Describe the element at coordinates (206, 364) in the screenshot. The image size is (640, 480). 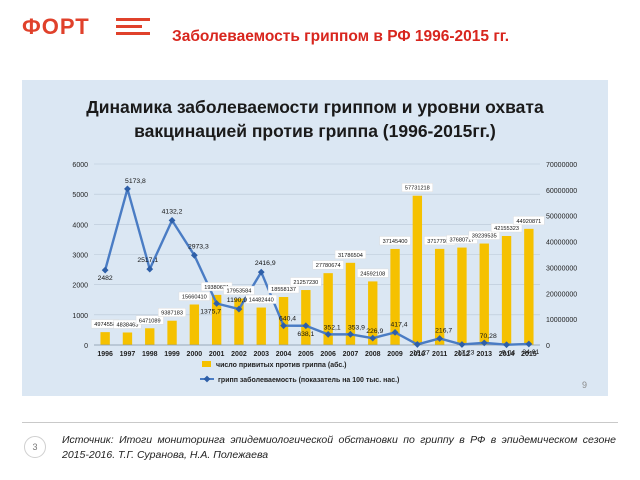
I see `legend-bar-swatch` at that location.